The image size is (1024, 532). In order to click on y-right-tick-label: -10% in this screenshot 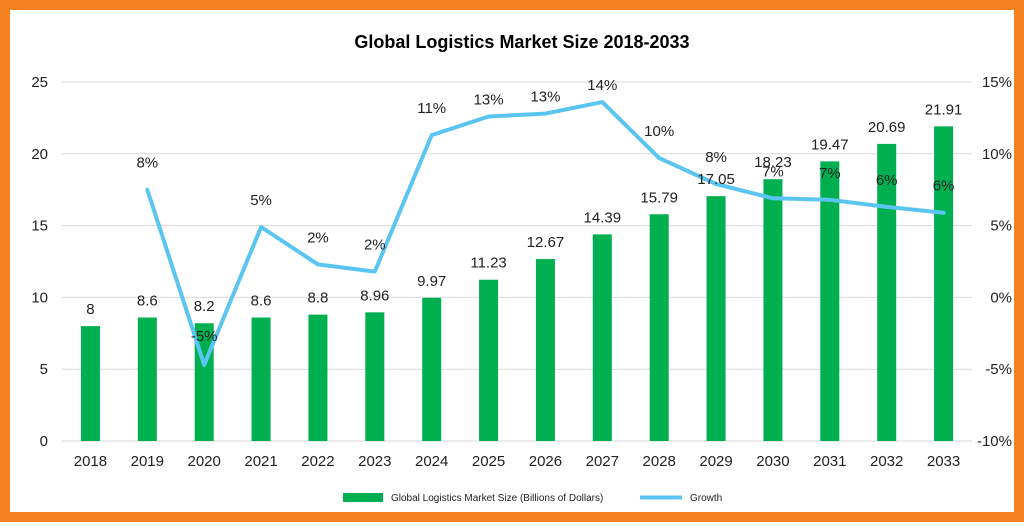, I will do `click(994, 441)`.